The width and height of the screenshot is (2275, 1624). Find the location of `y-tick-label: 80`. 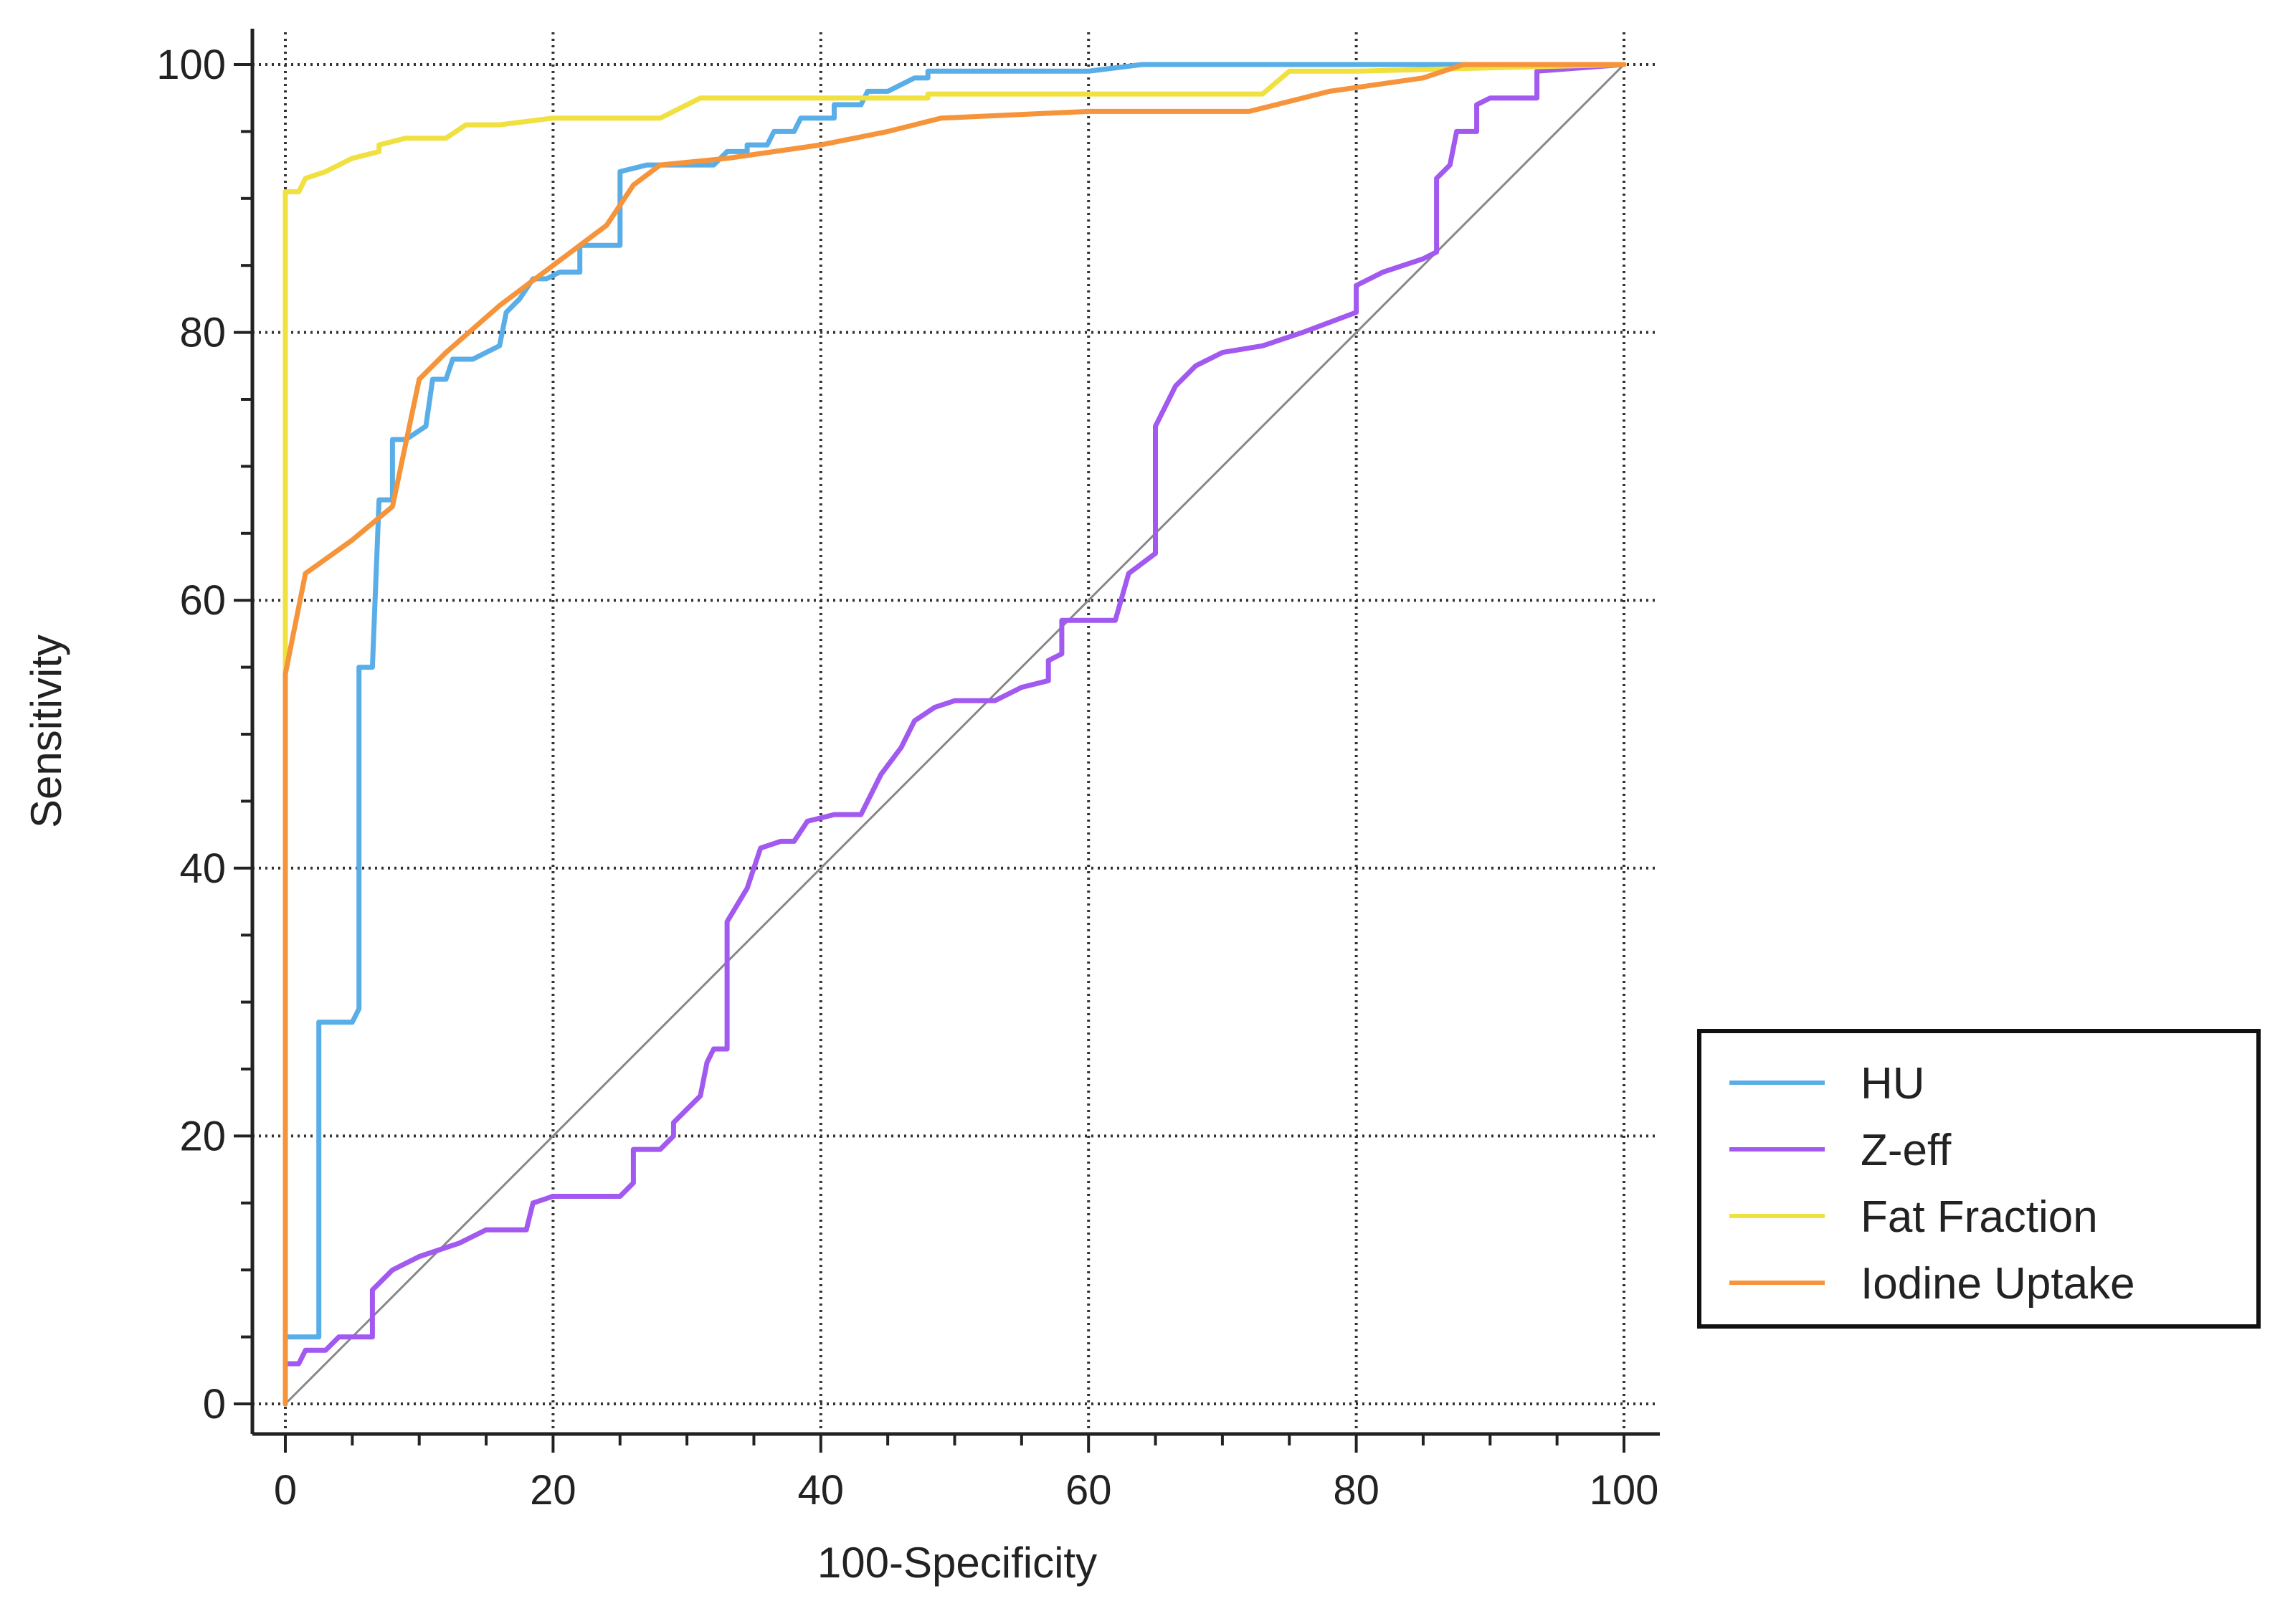

y-tick-label: 80 is located at coordinates (203, 333).